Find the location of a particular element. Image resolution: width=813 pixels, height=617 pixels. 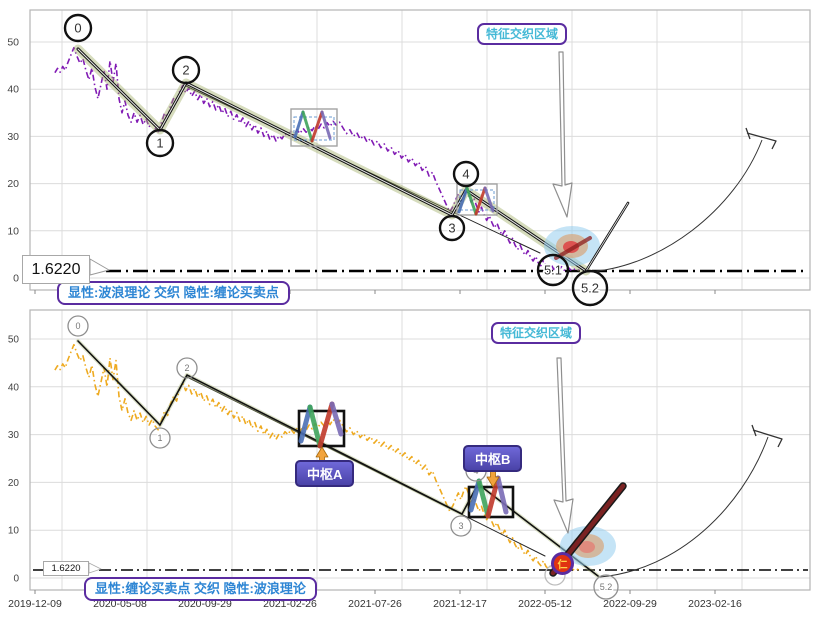

focus-blob-core is located at coordinates (587, 547).